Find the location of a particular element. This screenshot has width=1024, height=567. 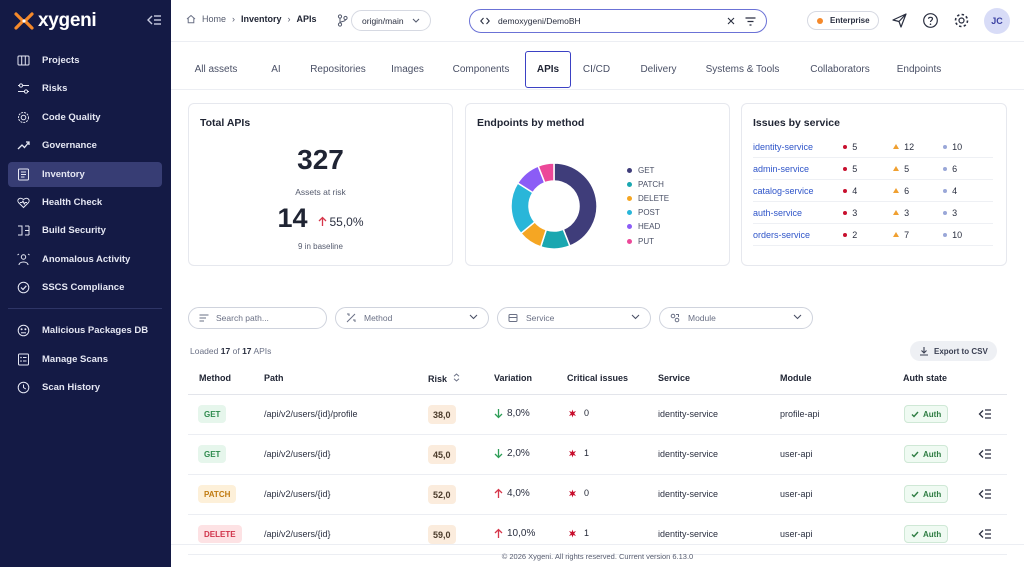

low-value: 10 is located at coordinates (957, 146).